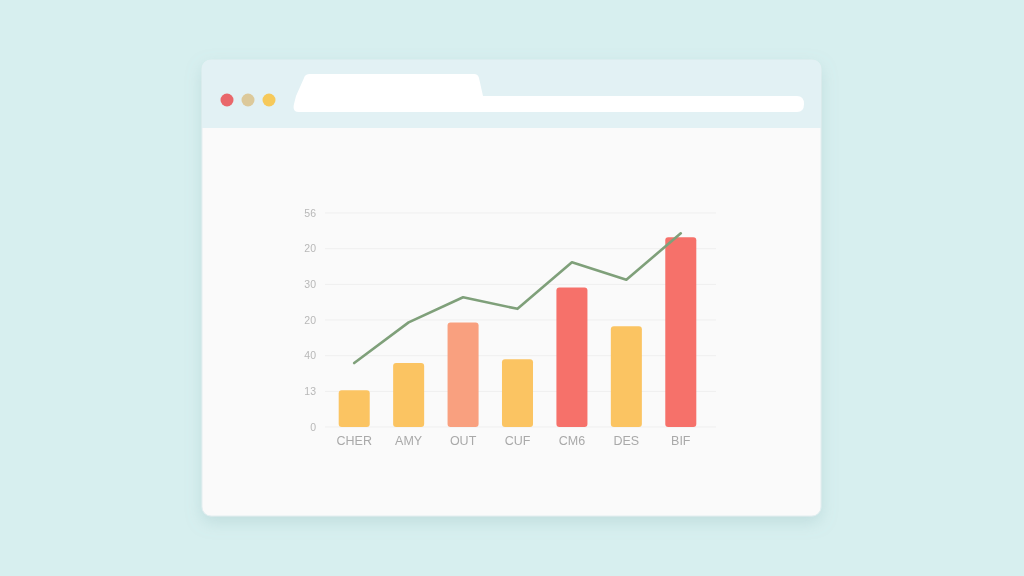 This screenshot has width=1024, height=576. What do you see at coordinates (310, 284) in the screenshot?
I see `text: 30` at bounding box center [310, 284].